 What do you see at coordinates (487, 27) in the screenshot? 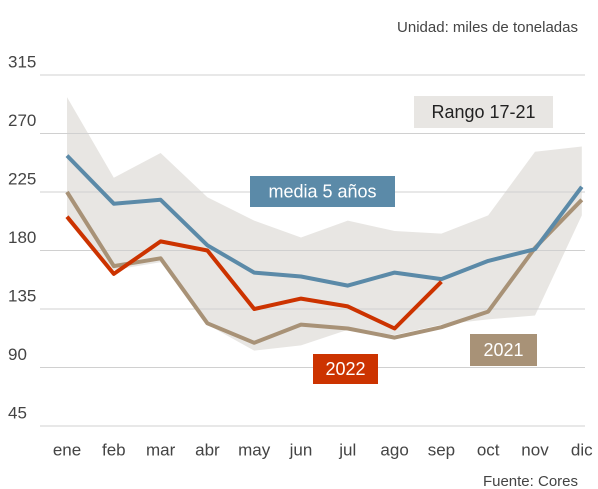
I see `subtitle: Unidad: miles de toneladas` at bounding box center [487, 27].